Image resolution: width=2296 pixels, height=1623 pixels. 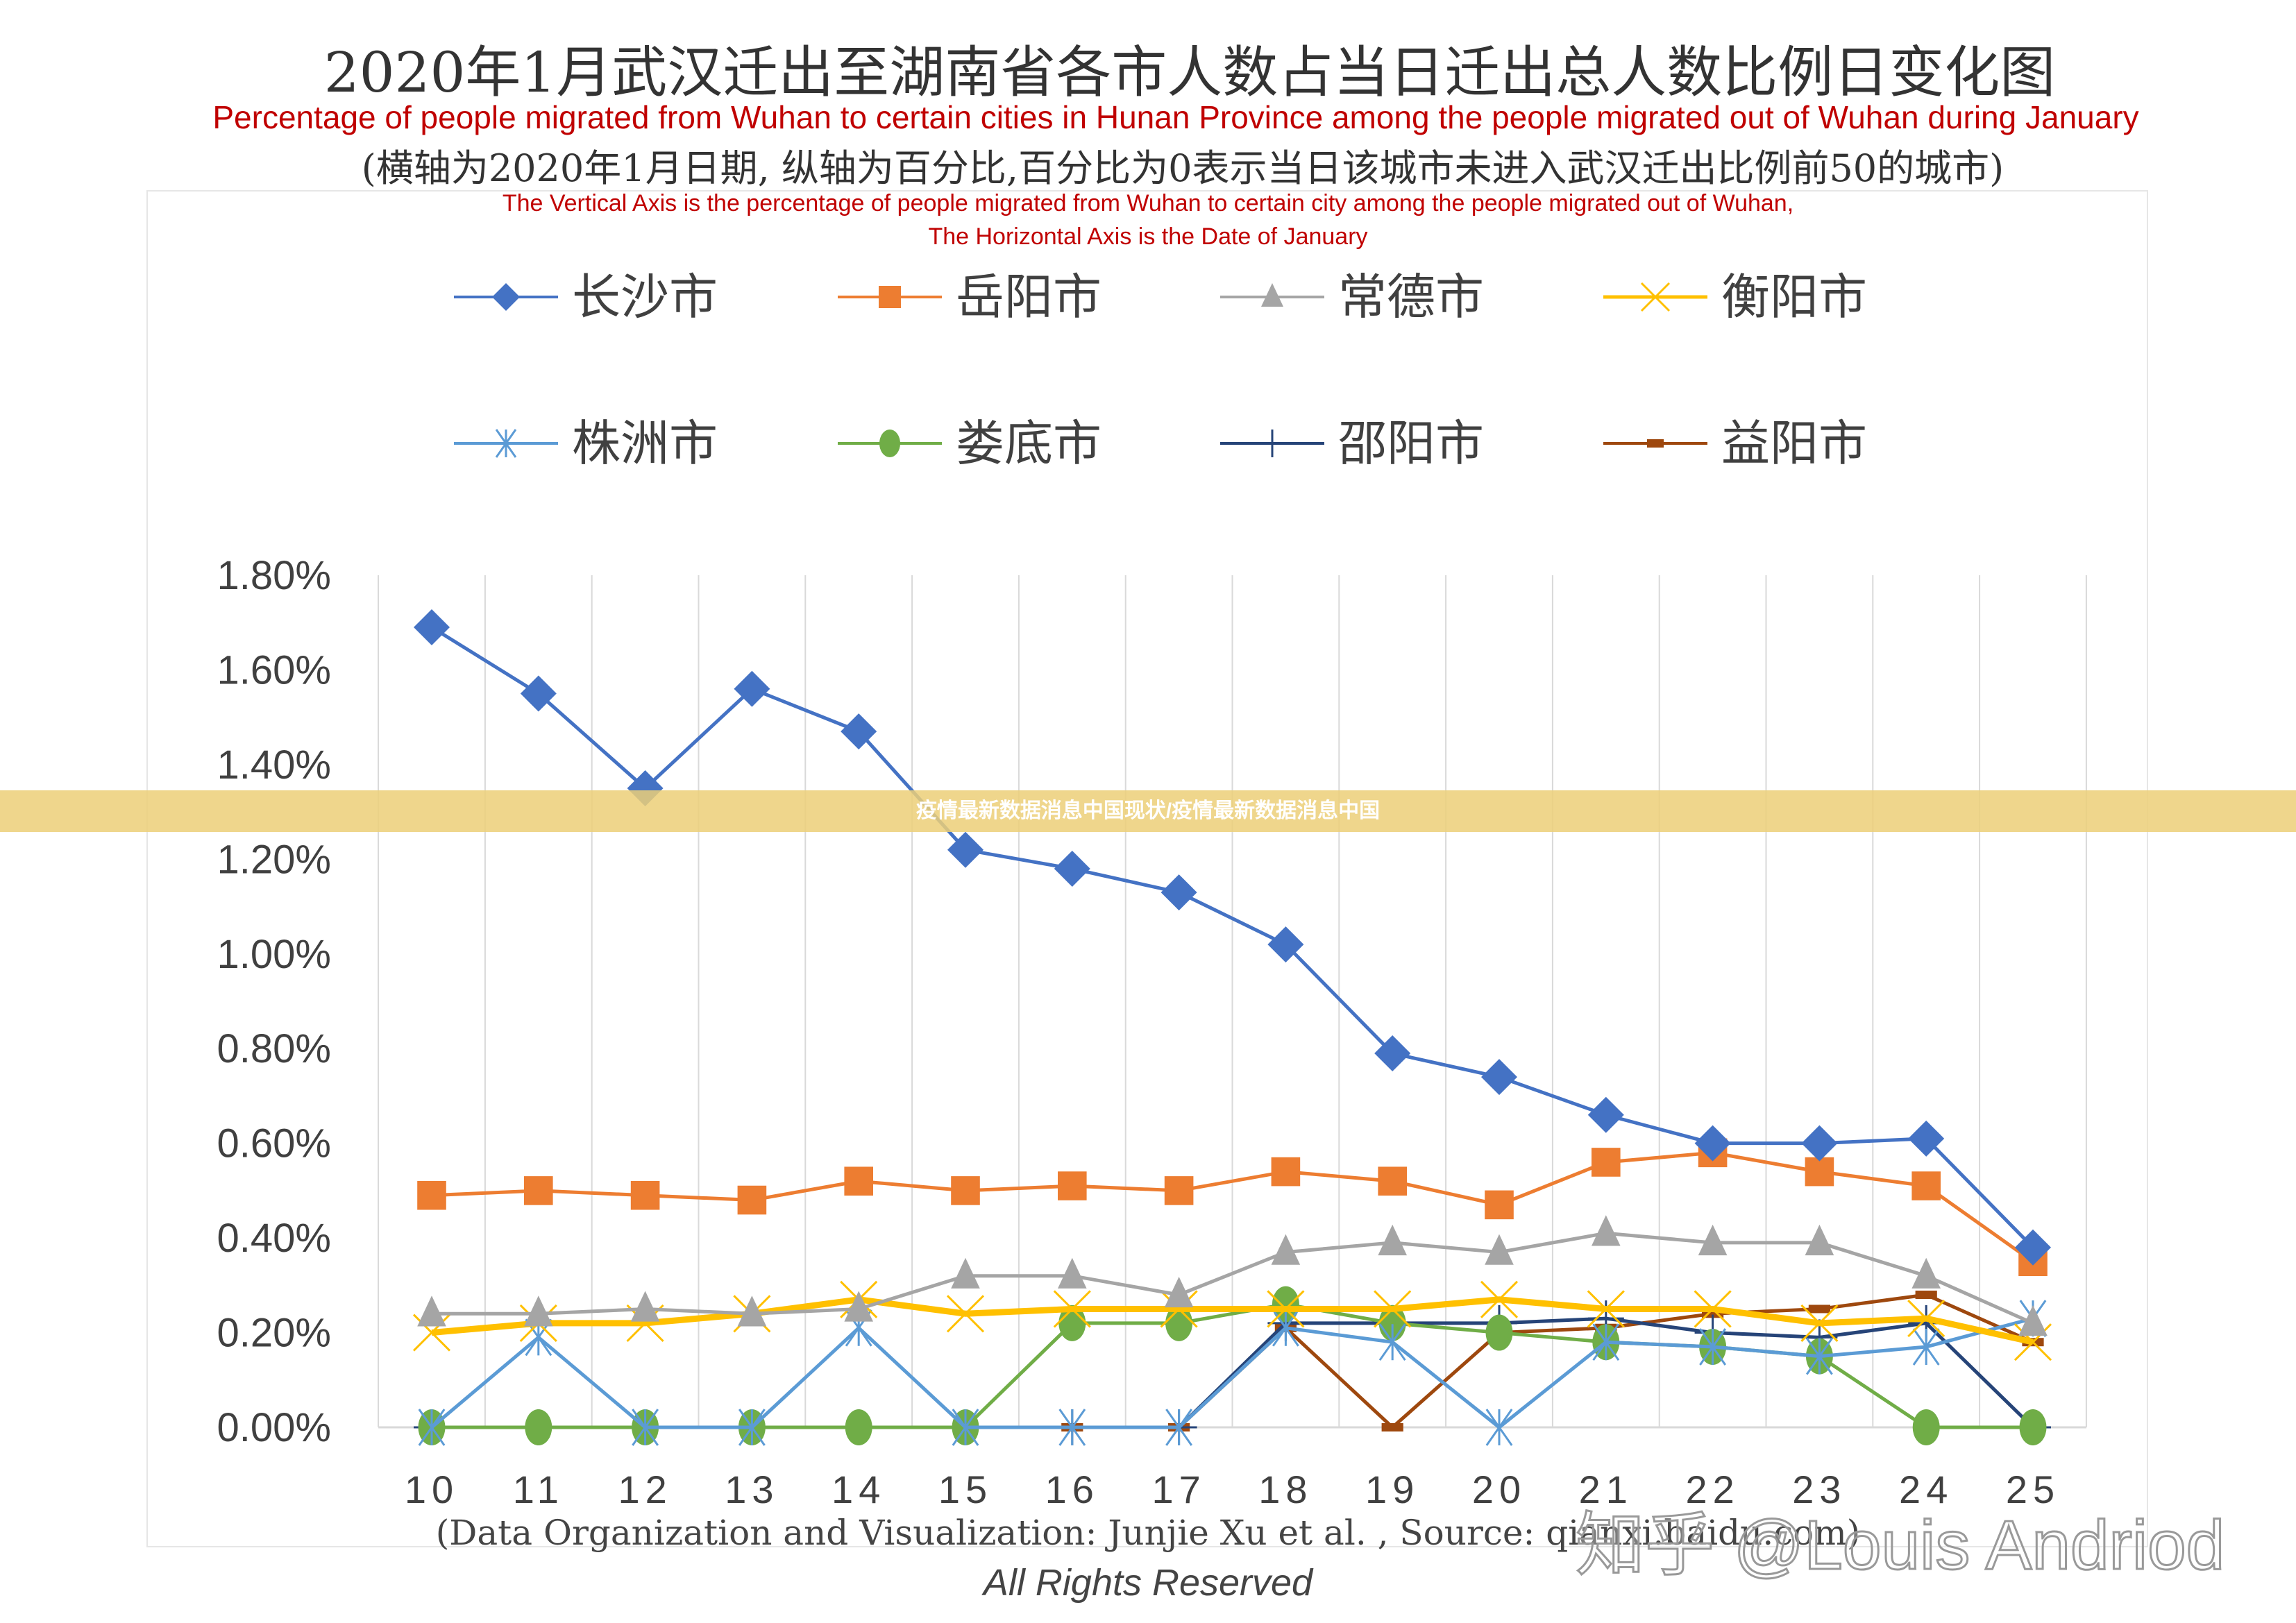 I want to click on x-tick-label: 25, so click(x=2033, y=1489).